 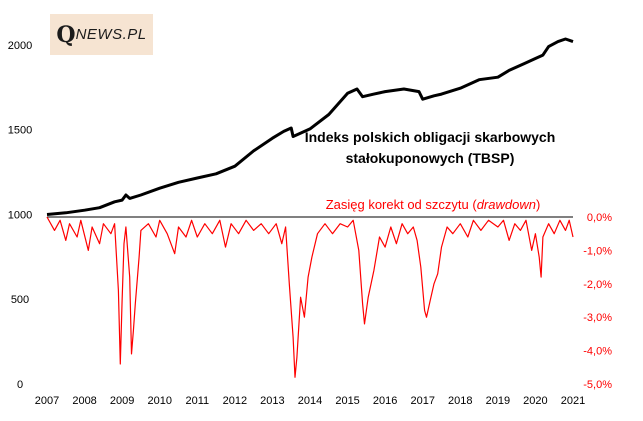 I want to click on drawdown-title-text: Zasięg korekt od szczytu, so click(x=397, y=204).